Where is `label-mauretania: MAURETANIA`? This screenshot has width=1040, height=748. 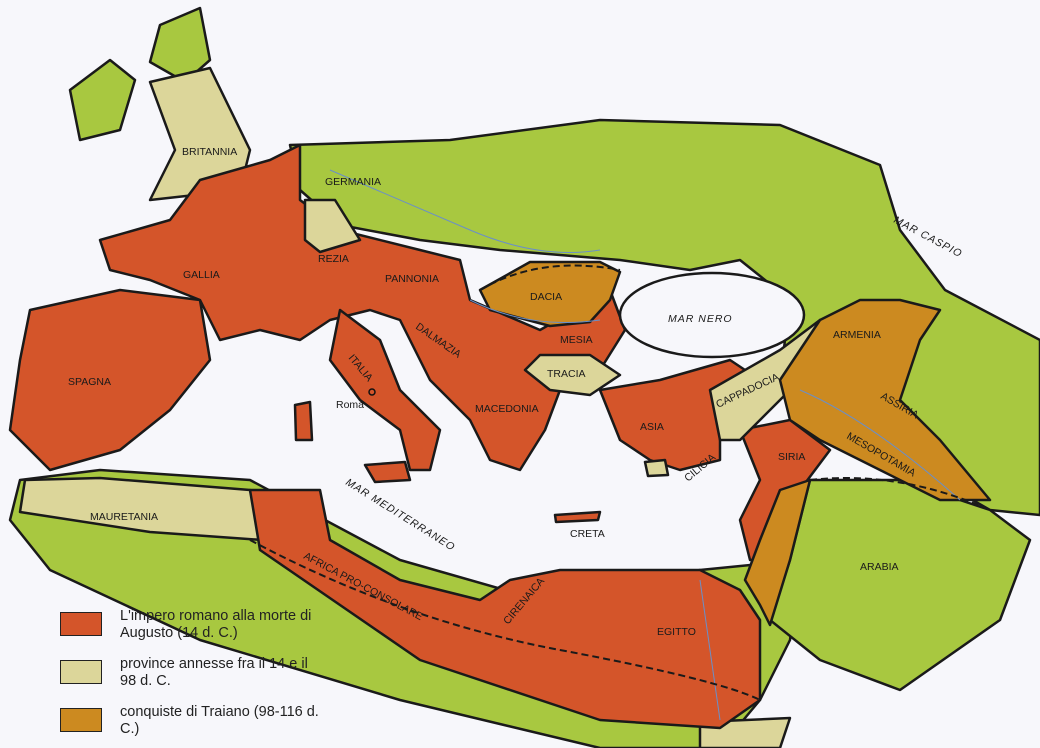 label-mauretania: MAURETANIA is located at coordinates (124, 517).